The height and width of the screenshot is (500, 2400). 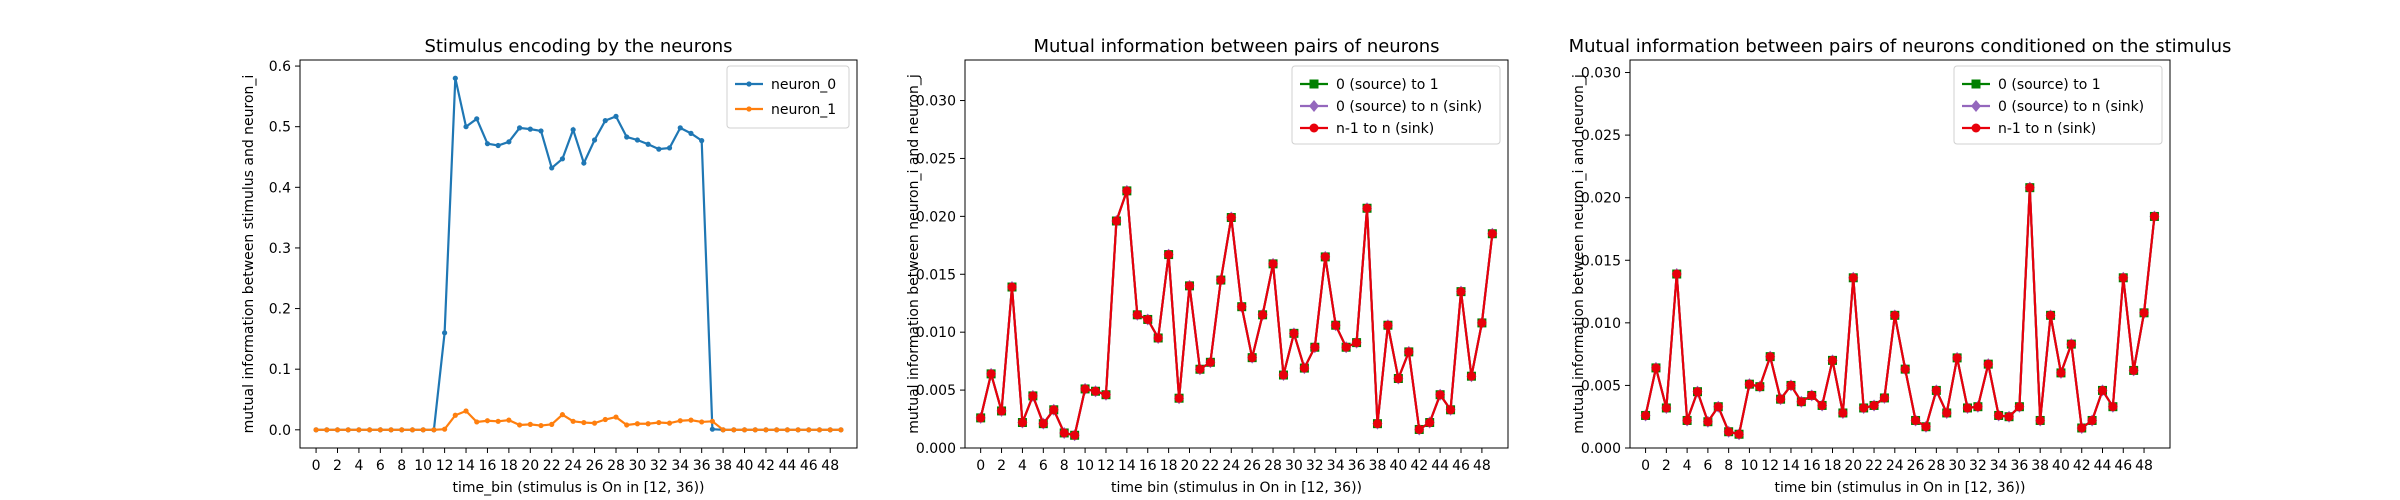 I want to click on legend-entry: n-1 to n (sink), so click(x=2029, y=129).